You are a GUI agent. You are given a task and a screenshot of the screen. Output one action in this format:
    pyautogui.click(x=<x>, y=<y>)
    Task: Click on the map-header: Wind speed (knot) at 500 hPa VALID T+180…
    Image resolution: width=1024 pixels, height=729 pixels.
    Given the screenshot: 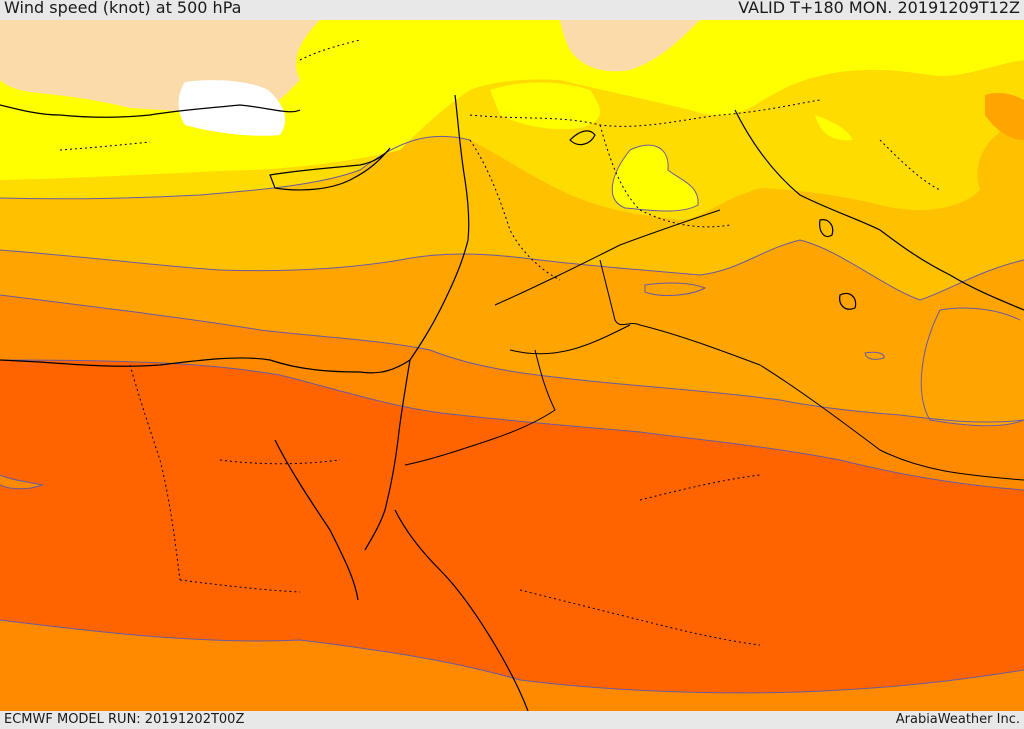 What is the action you would take?
    pyautogui.click(x=512, y=10)
    